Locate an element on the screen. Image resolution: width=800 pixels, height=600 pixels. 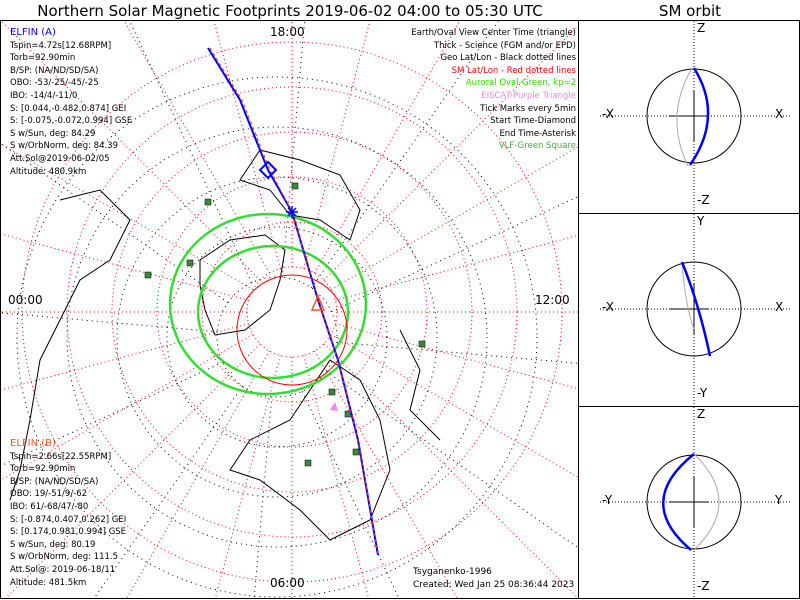
start-diamond is located at coordinates (268, 170).